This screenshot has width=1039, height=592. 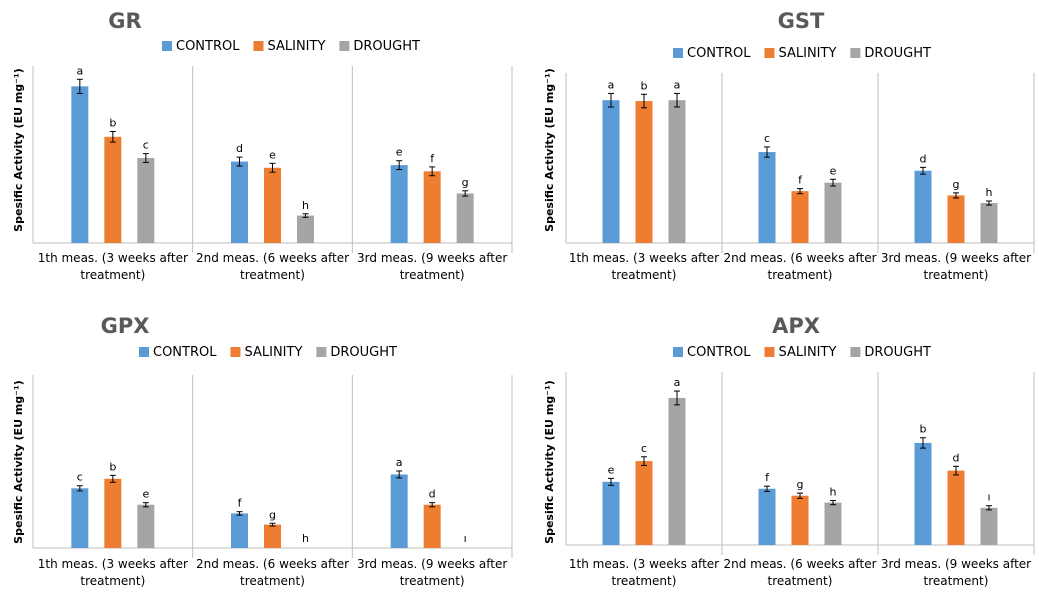 What do you see at coordinates (796, 326) in the screenshot?
I see `chart-title: APX` at bounding box center [796, 326].